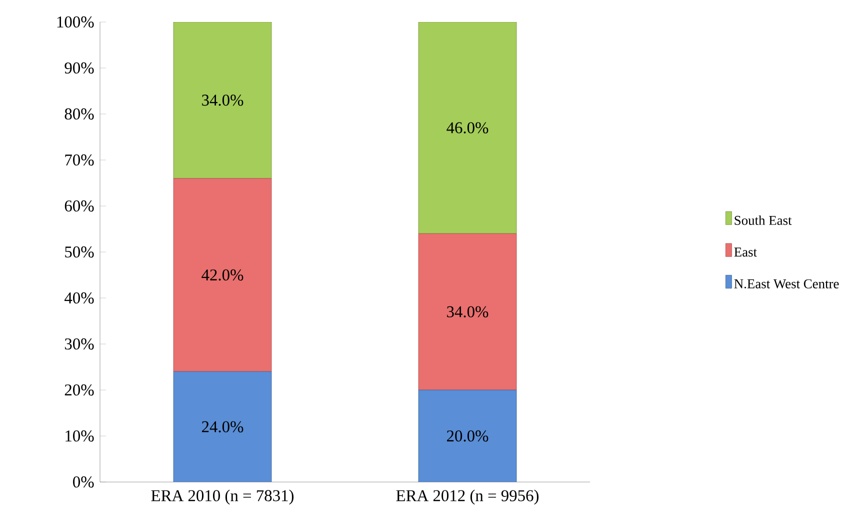 The image size is (866, 529). What do you see at coordinates (83, 482) in the screenshot?
I see `y-tick-label: 0%` at bounding box center [83, 482].